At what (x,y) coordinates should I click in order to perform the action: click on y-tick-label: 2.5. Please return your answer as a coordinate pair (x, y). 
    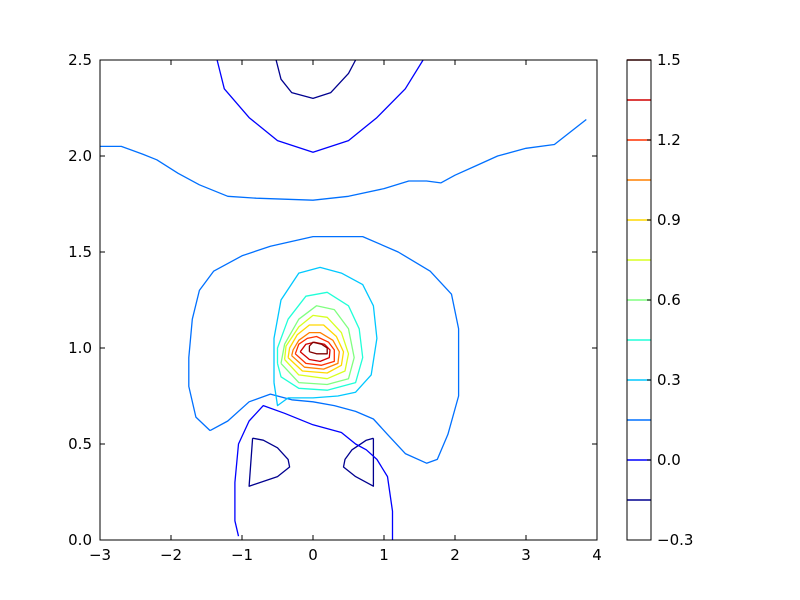
    Looking at the image, I should click on (80, 60).